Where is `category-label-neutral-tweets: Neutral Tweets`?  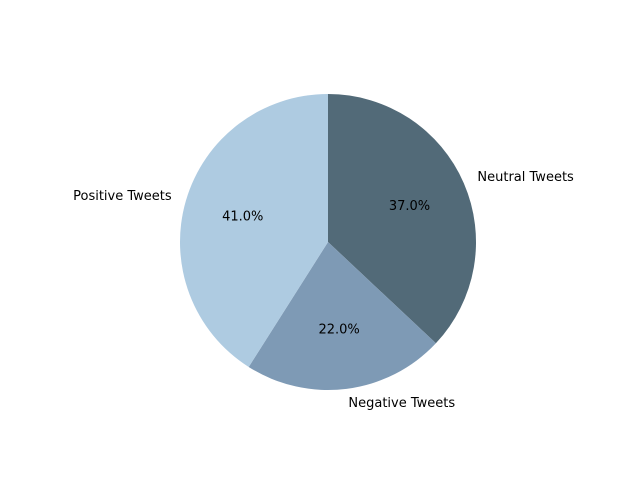 category-label-neutral-tweets: Neutral Tweets is located at coordinates (525, 177).